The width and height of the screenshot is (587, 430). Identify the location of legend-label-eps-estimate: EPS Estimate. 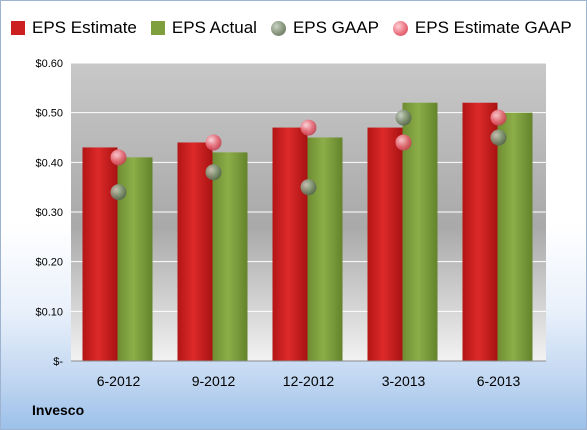
(84, 27).